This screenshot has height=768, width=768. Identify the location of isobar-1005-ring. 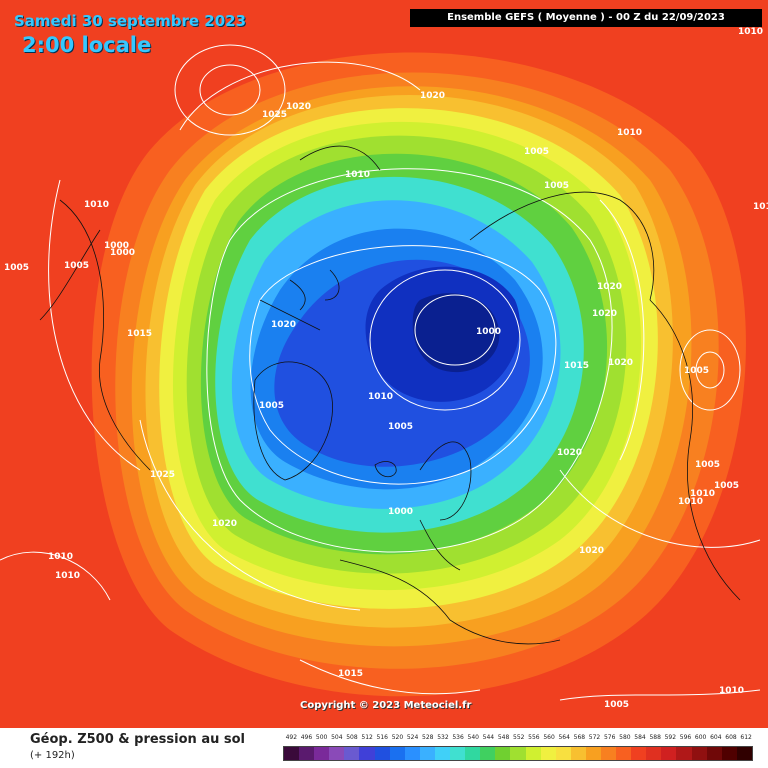
(403, 365).